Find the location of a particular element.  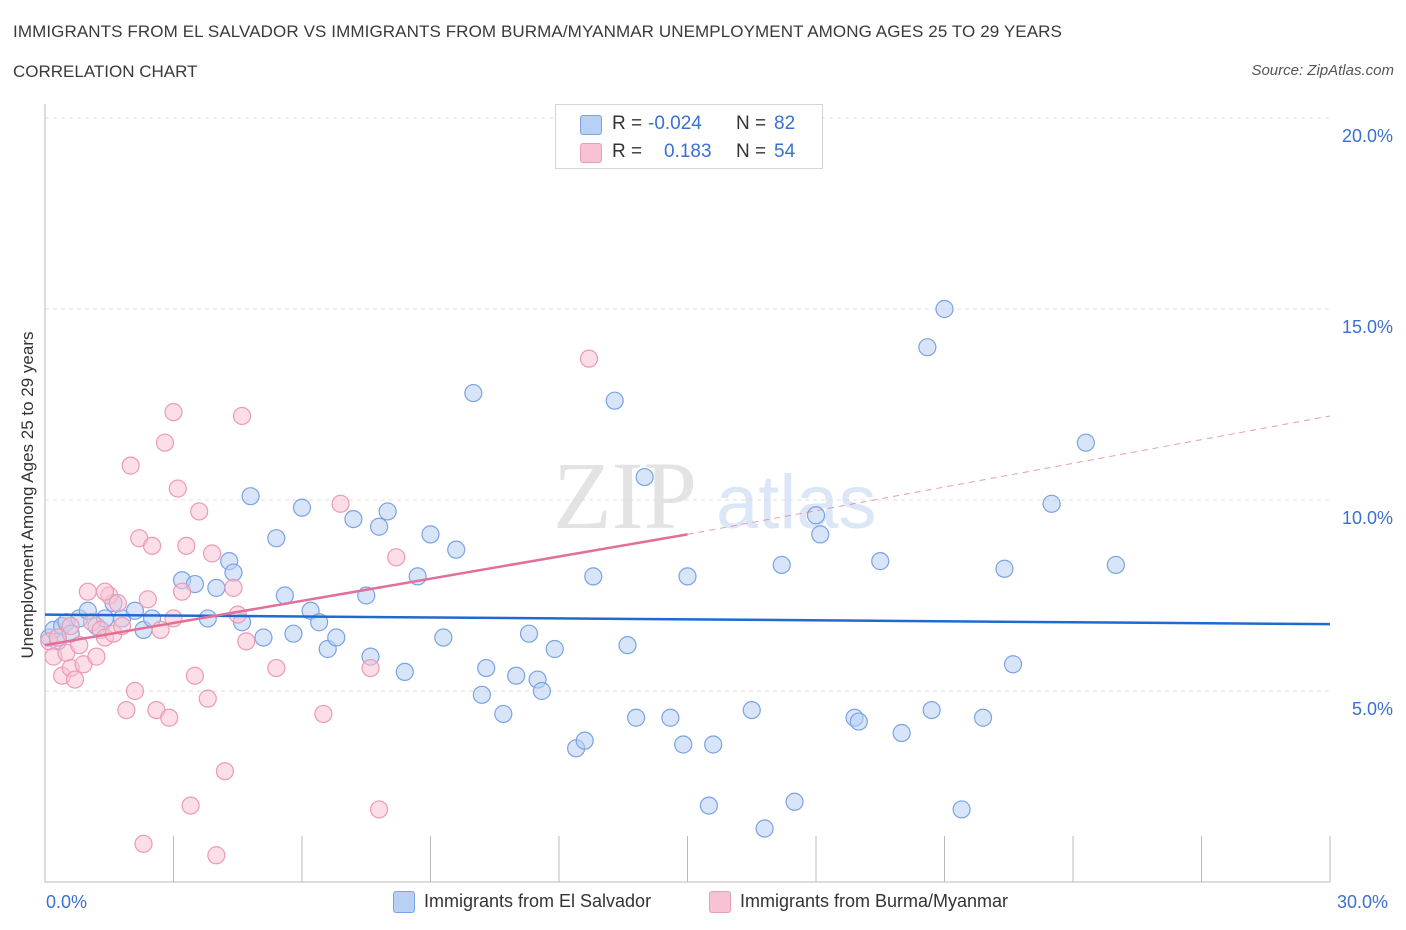

legend-n-value: 54 is located at coordinates (785, 151).